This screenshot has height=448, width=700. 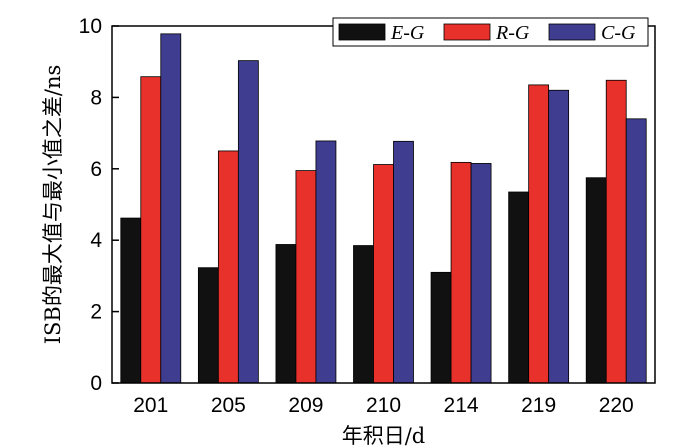 I want to click on x-tick-label-0: 201, so click(x=150, y=405).